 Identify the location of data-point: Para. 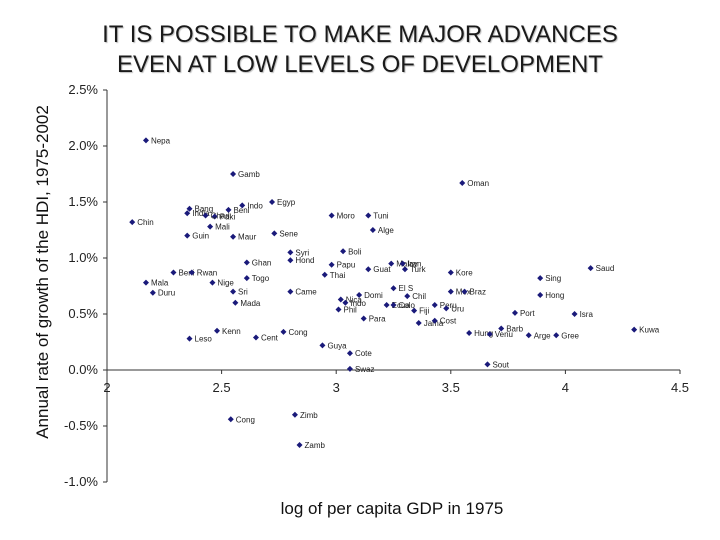
(373, 318).